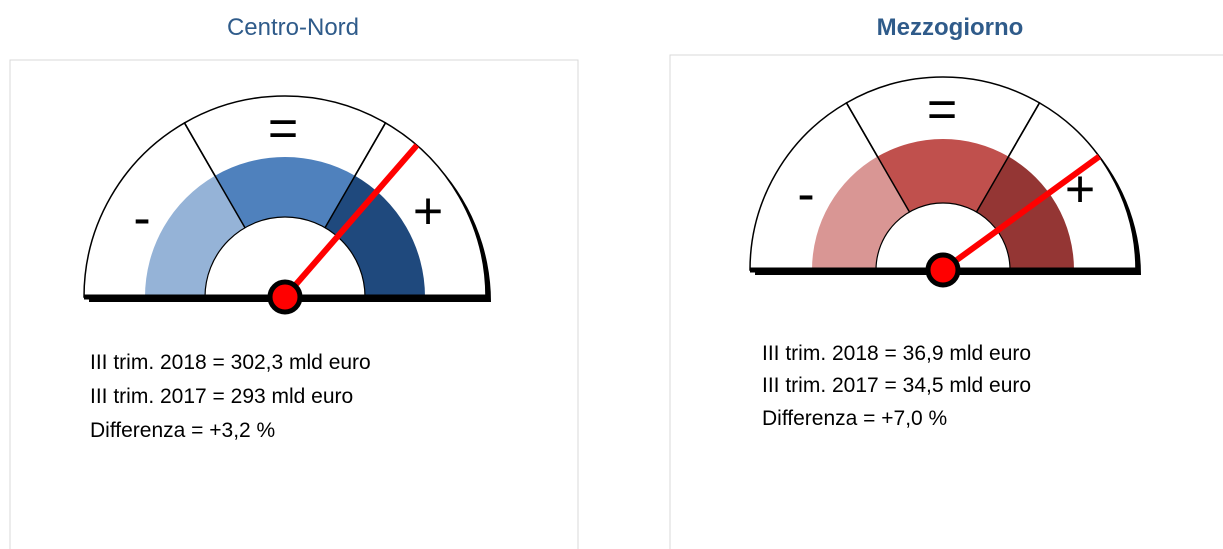  I want to click on info-line: Differenza = +3,2 %, so click(182, 430).